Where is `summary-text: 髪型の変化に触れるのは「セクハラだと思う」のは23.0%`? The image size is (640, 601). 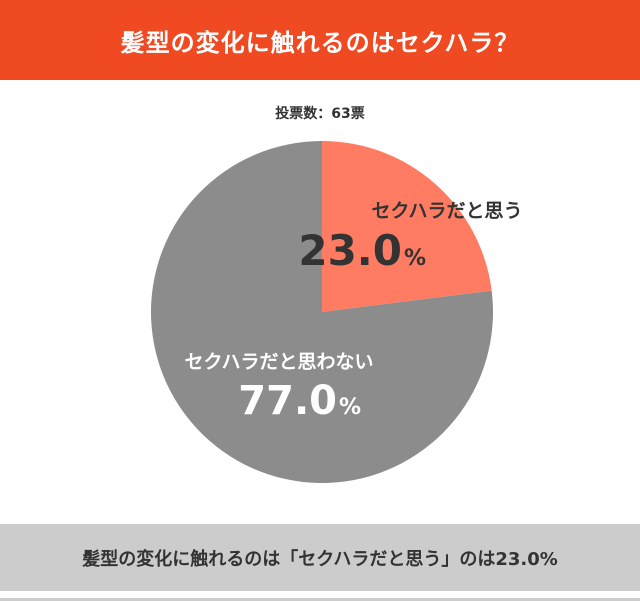 summary-text: 髪型の変化に触れるのは「セクハラだと思う」のは23.0% is located at coordinates (320, 559).